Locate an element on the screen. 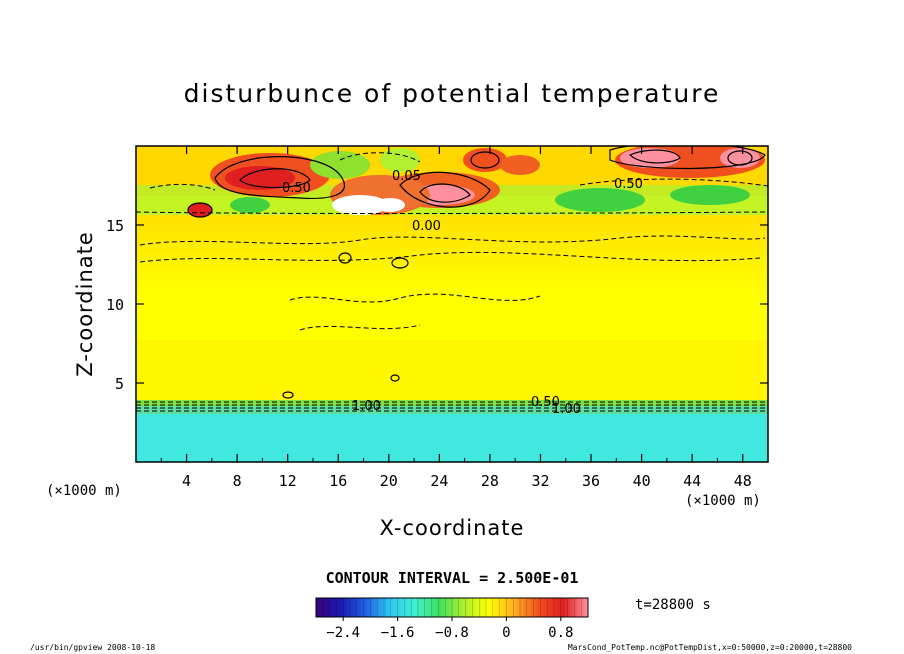  footer-left: /usr/bin/gpview 2008-10-18 is located at coordinates (92, 647).